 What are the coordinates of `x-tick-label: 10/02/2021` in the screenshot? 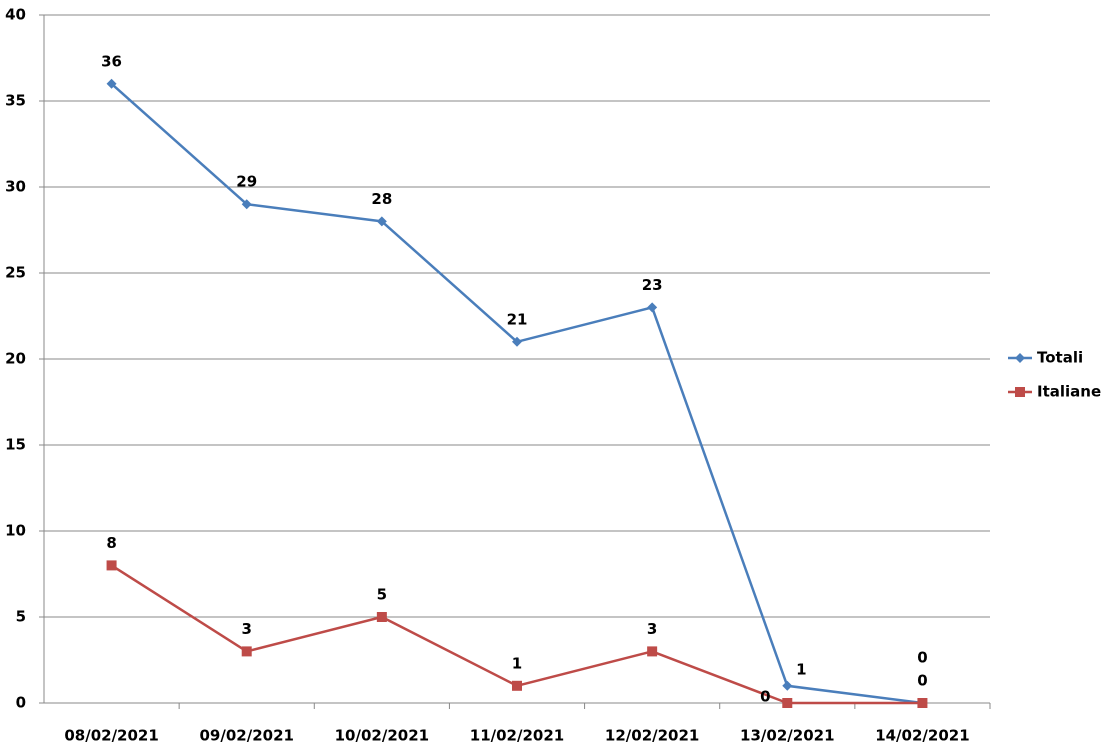 It's located at (382, 736).